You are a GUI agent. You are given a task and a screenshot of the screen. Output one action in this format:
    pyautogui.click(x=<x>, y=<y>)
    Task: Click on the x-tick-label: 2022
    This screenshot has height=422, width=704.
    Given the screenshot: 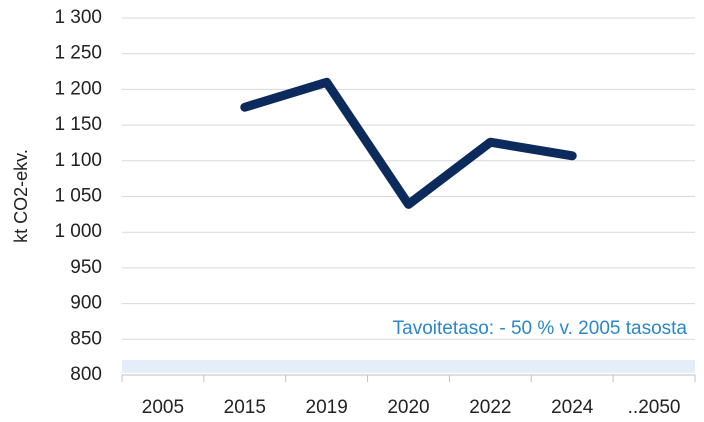 What is the action you would take?
    pyautogui.click(x=490, y=407)
    